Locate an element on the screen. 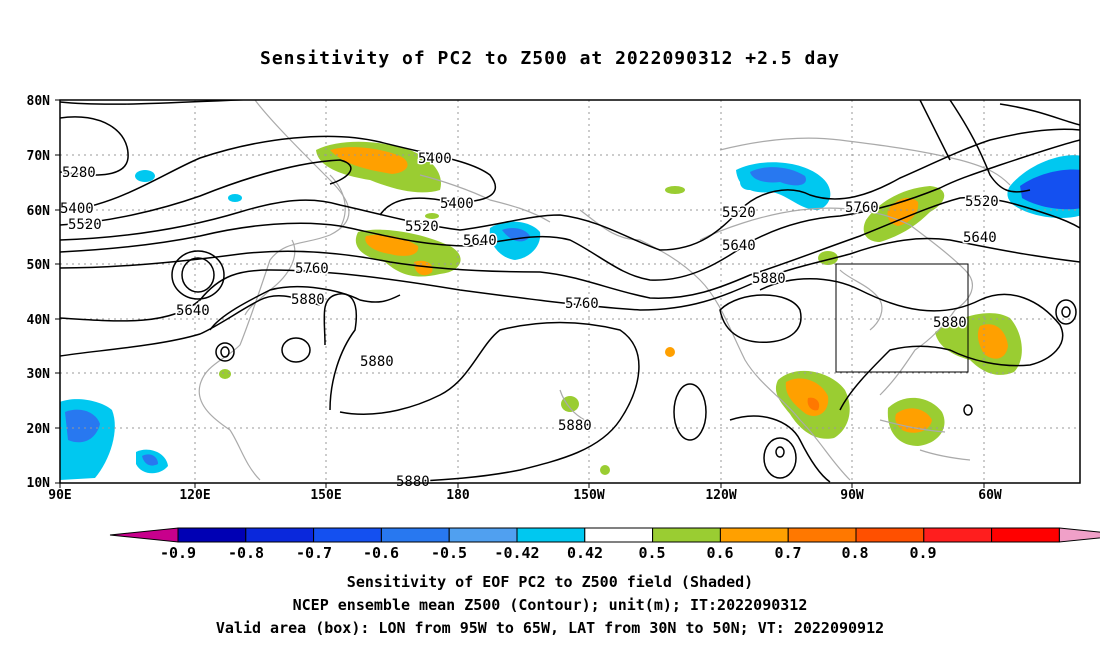 This screenshot has height=650, width=1100. lat-label: 20N is located at coordinates (39, 429).